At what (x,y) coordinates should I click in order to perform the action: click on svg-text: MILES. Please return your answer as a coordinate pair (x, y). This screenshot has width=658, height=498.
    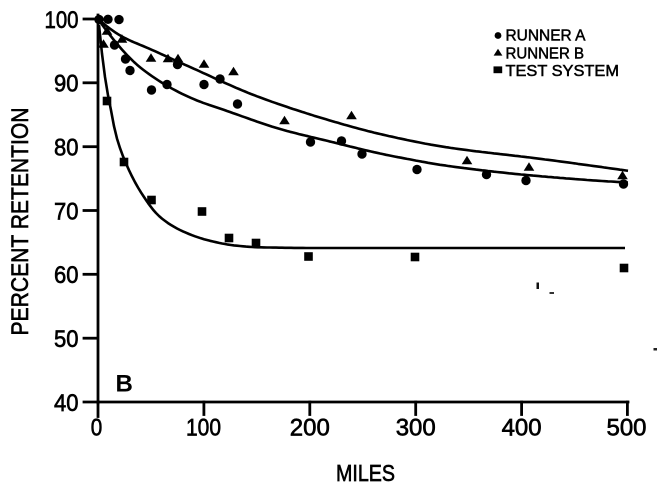
    Looking at the image, I should click on (365, 473).